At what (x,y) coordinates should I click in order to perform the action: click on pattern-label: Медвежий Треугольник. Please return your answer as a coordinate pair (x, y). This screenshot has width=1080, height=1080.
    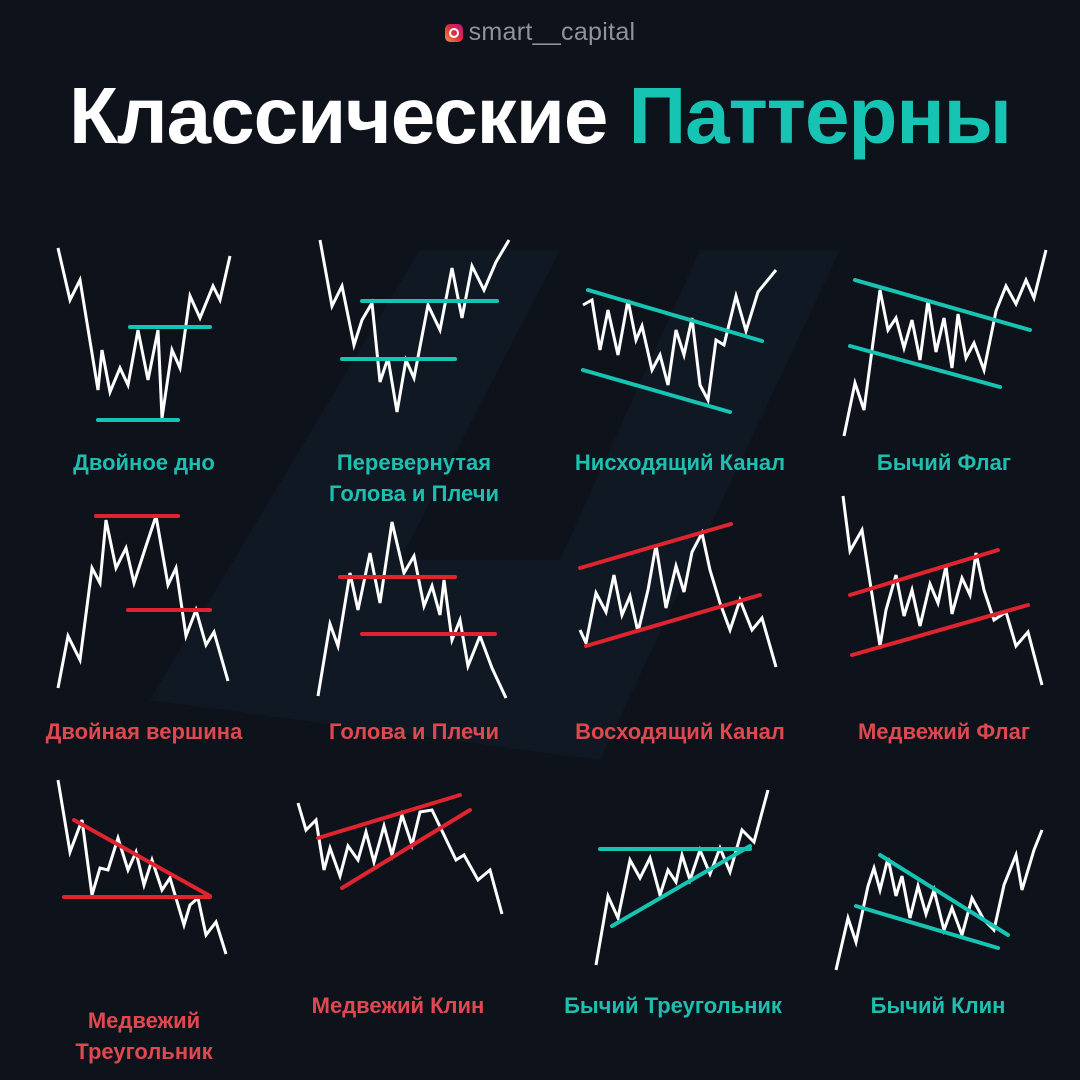
    Looking at the image, I should click on (144, 1036).